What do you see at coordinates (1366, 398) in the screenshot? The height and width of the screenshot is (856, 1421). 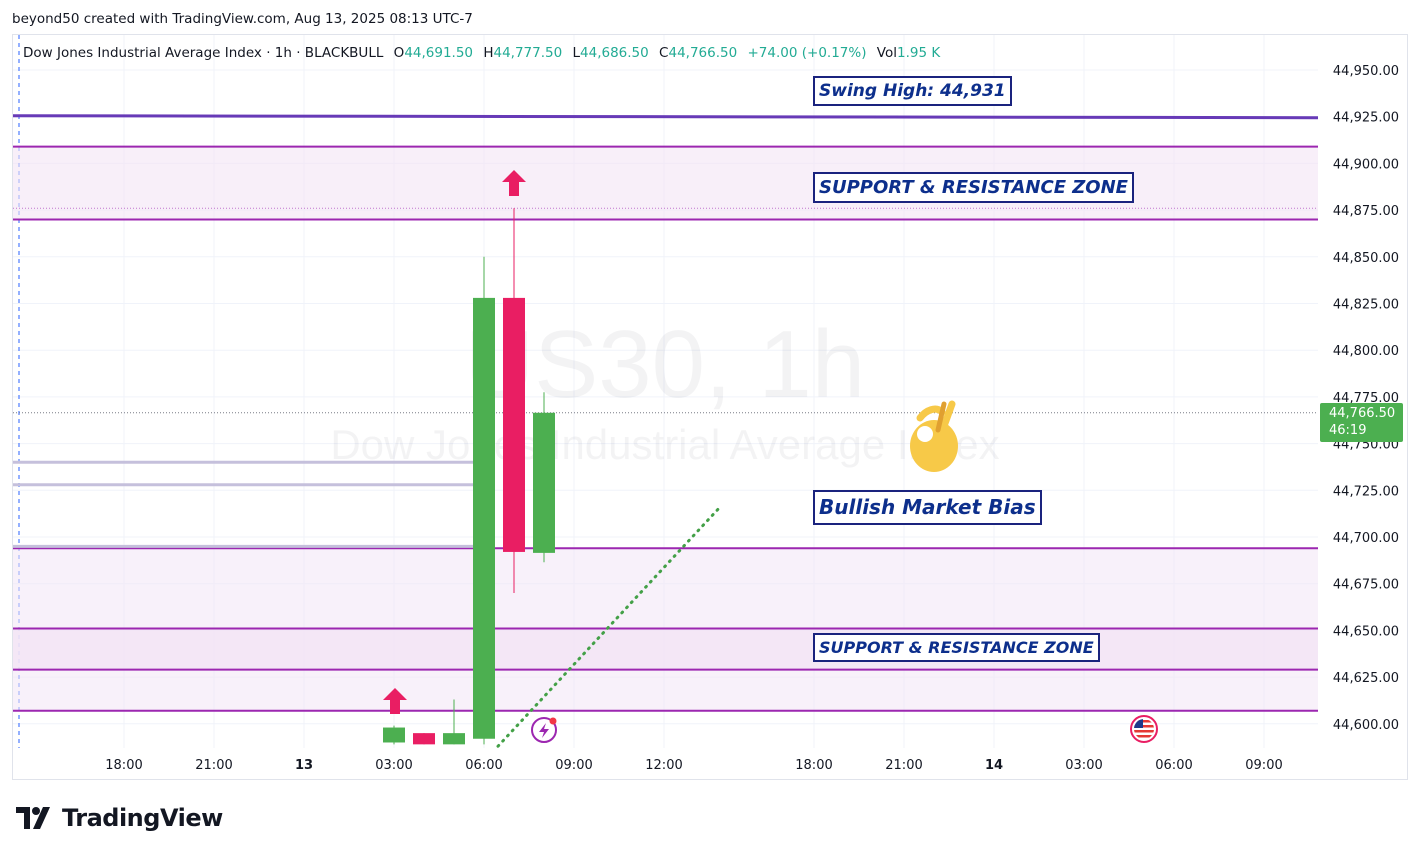 I see `y-tick-label: 44,775.00` at bounding box center [1366, 398].